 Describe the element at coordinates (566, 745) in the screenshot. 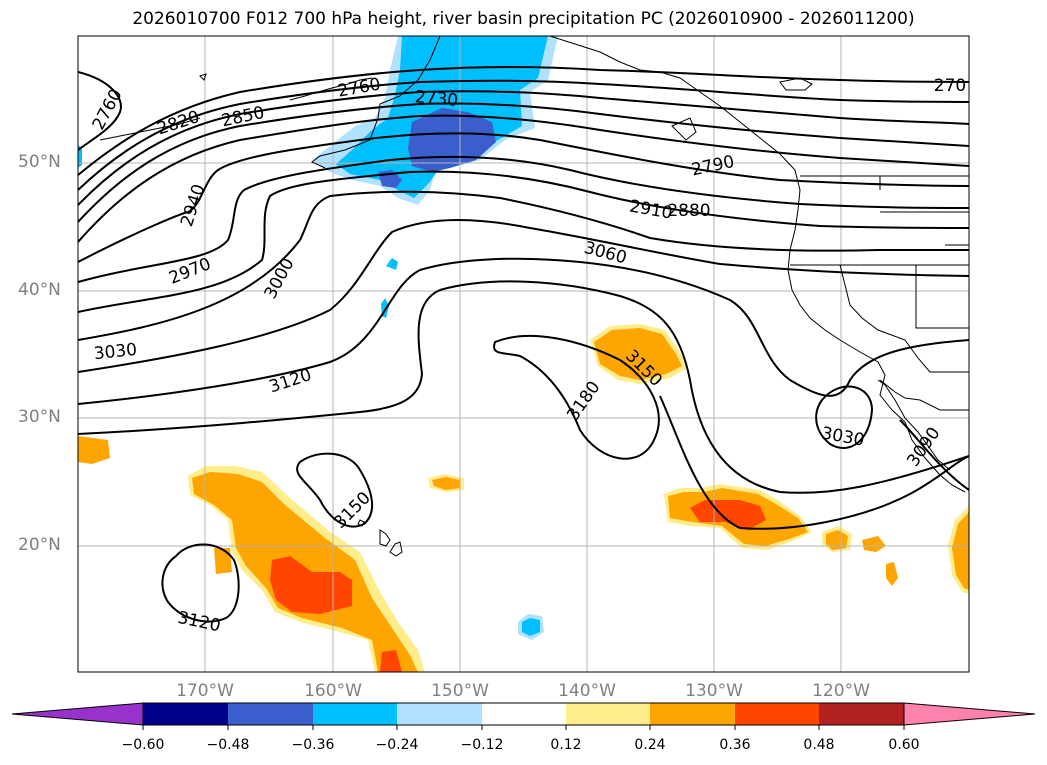

I see `colorbar-tick-label: 0.12` at that location.